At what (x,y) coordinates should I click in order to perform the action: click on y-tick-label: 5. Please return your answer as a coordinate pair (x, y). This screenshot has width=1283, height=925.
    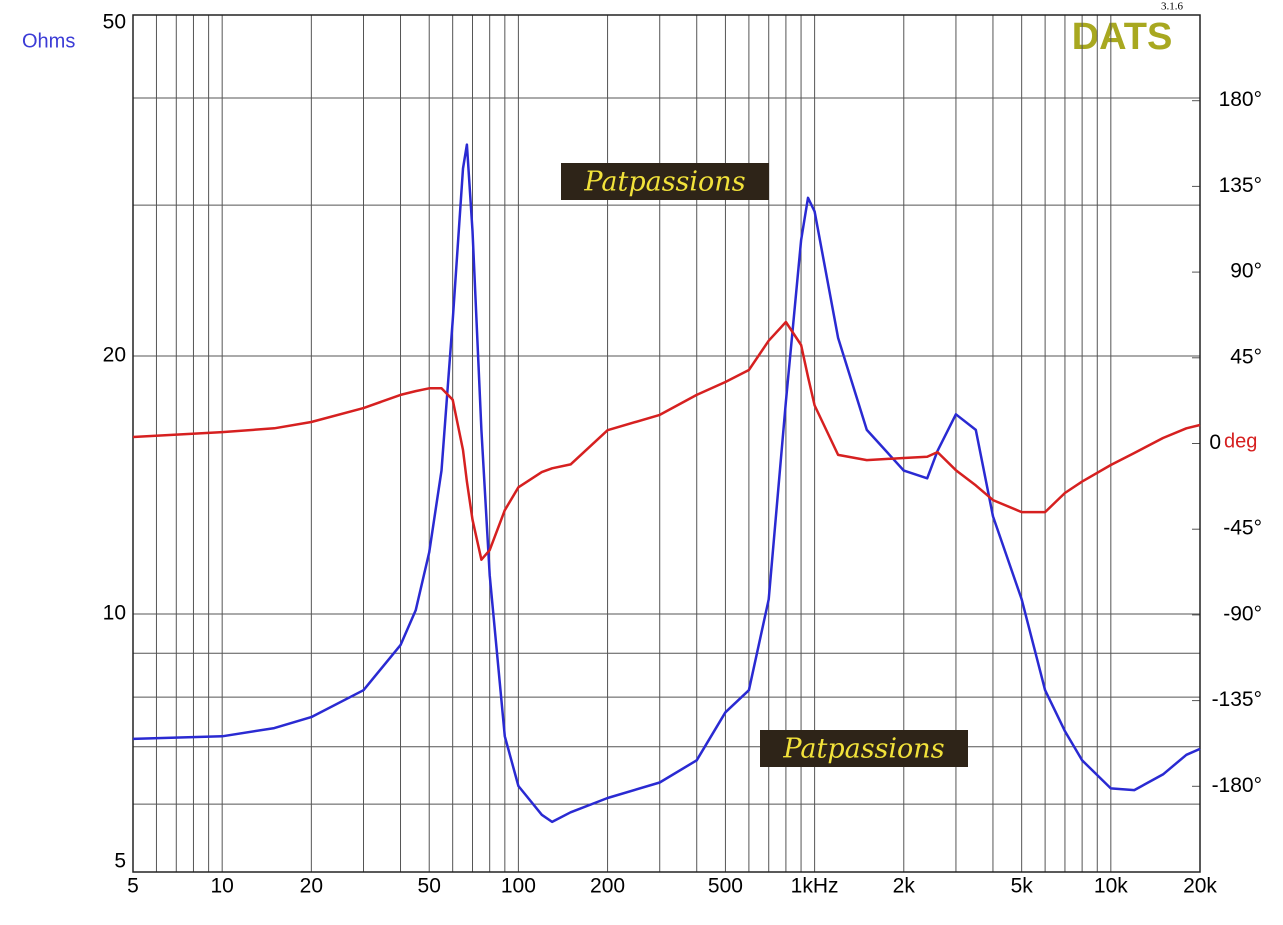
    Looking at the image, I should click on (120, 861).